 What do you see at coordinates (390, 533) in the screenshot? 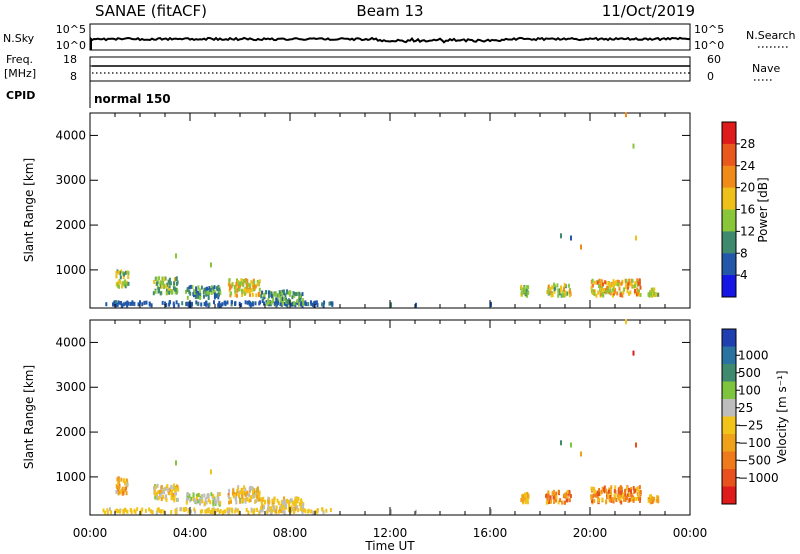
I see `x-tick-labels: 00:00 04:00 08:00 12:00 16:00 20:00 00:00` at bounding box center [390, 533].